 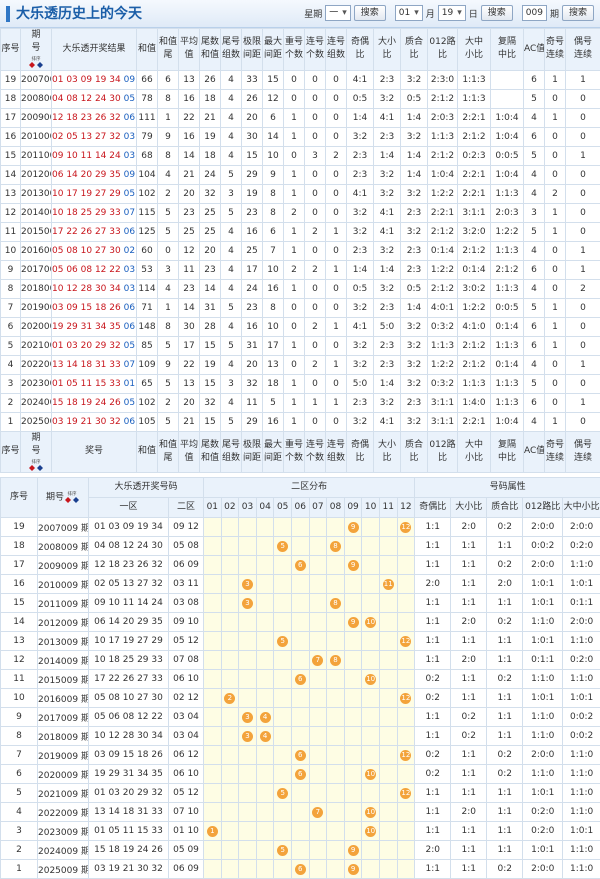 What do you see at coordinates (283, 508) in the screenshot?
I see `position-header: 05` at bounding box center [283, 508].